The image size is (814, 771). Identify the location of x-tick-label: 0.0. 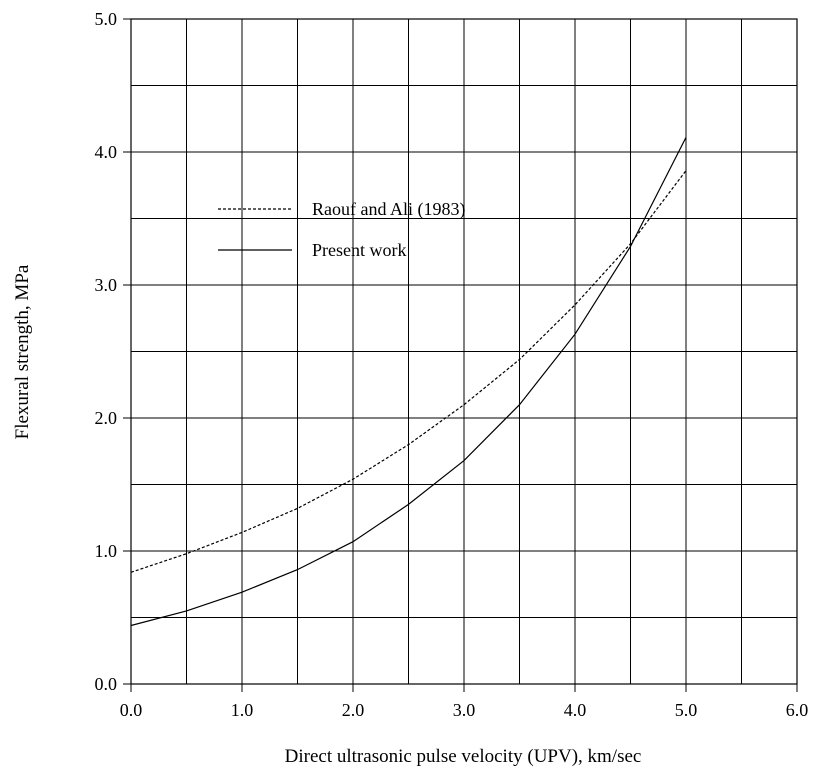
(131, 710).